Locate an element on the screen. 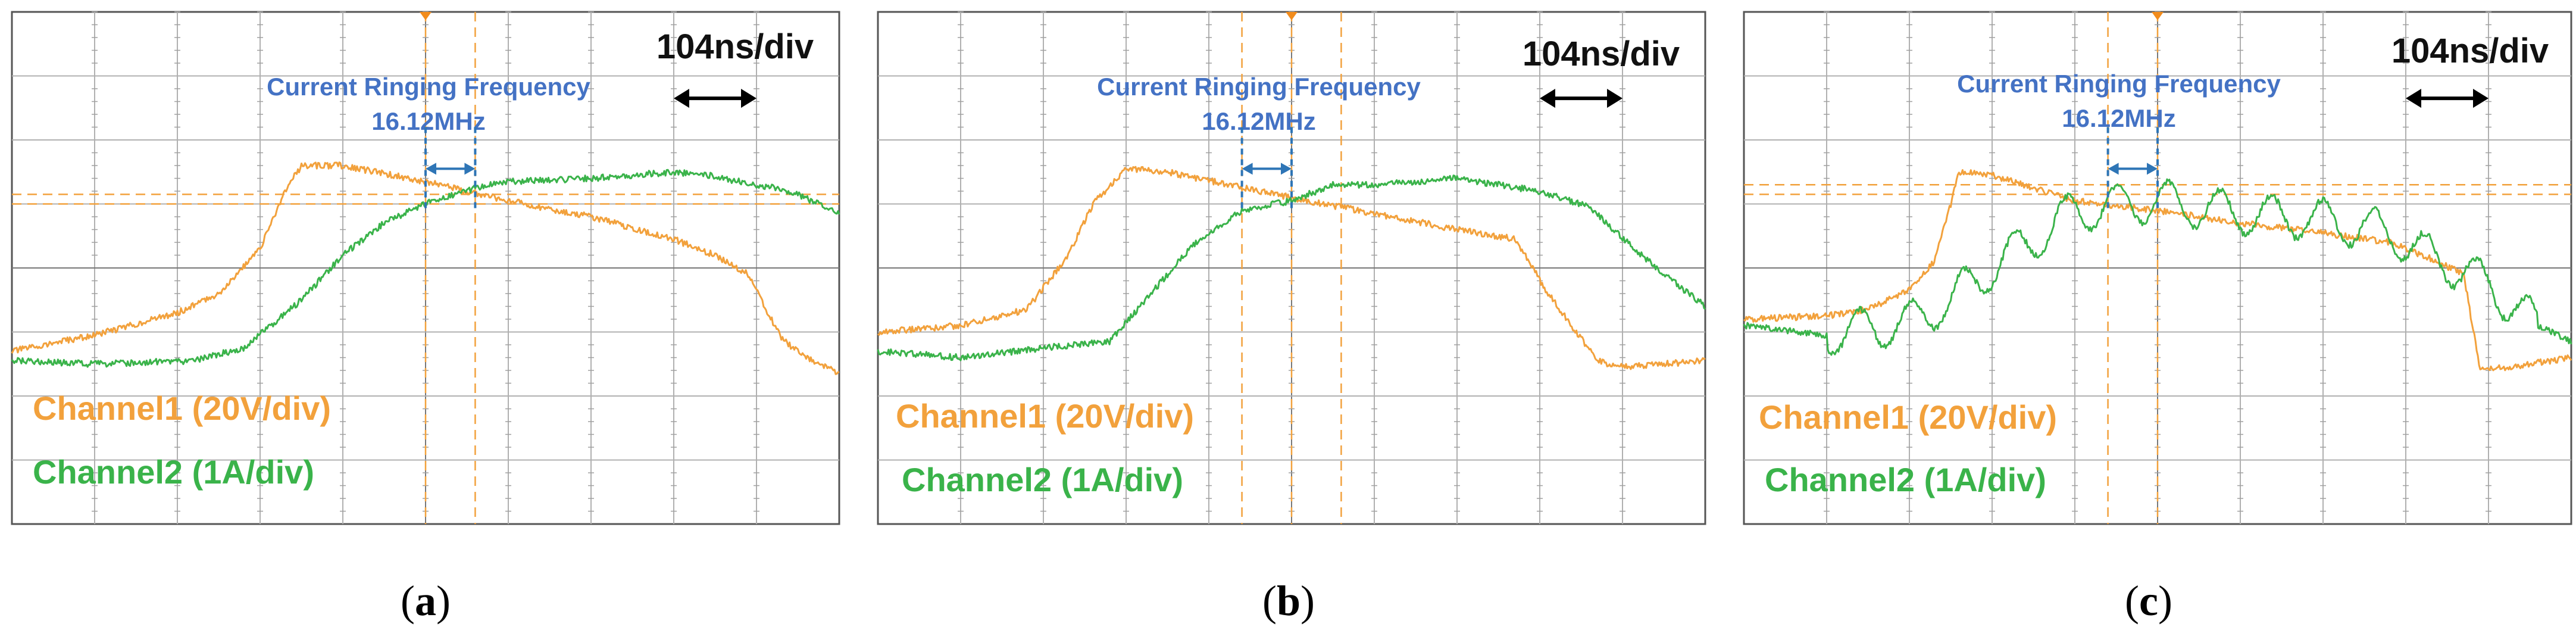  panel-caption: (c) is located at coordinates (2148, 601).